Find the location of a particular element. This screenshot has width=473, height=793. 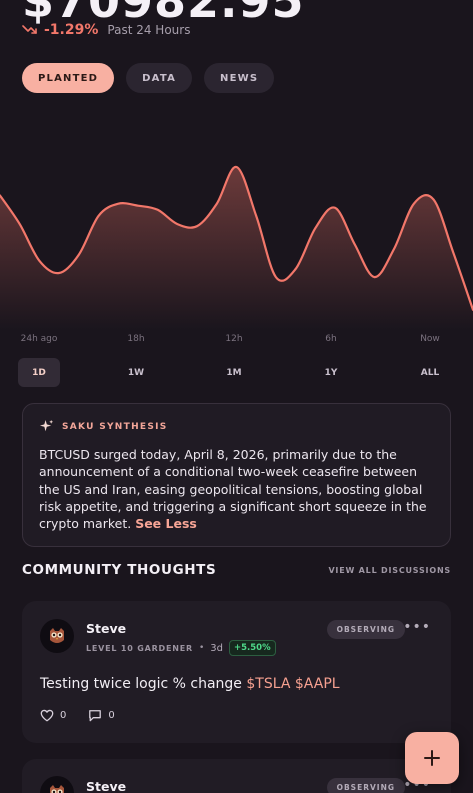

community-post: Steve OBSERVING ••• is located at coordinates (236, 776).